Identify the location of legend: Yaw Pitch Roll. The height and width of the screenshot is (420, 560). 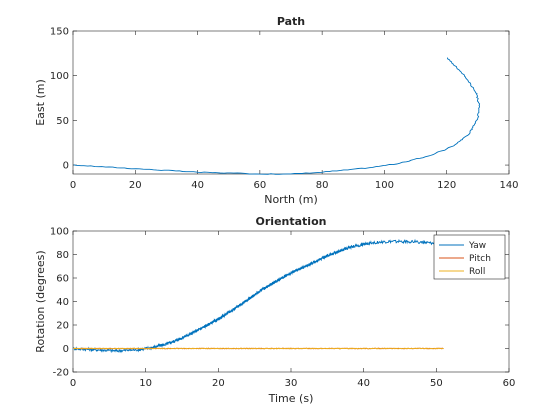
(469, 257).